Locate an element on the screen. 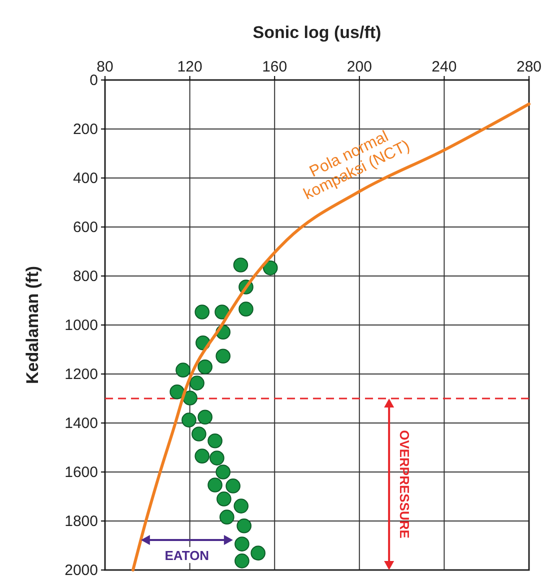 This screenshot has height=581, width=546. x-axis-title: Sonic log (us/ft) is located at coordinates (317, 32).